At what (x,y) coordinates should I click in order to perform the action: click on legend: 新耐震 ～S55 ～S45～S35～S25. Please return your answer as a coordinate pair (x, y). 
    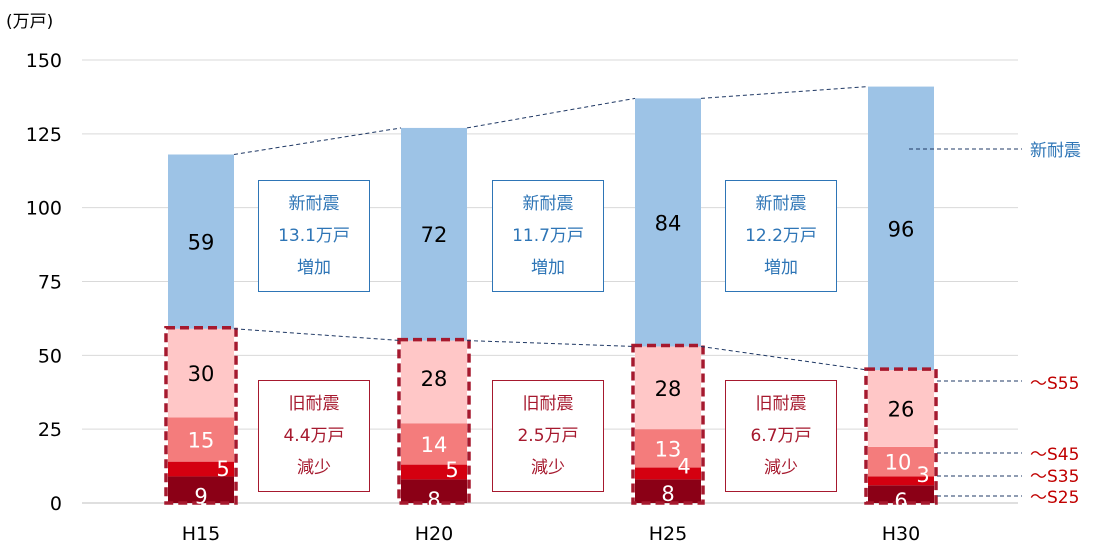
    Looking at the image, I should click on (995, 324).